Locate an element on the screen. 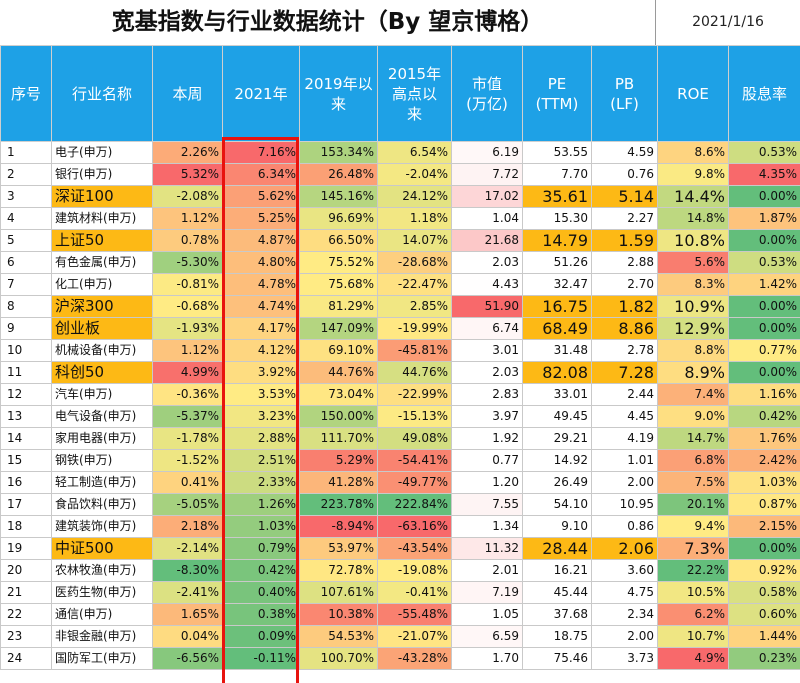  header-since-2015: 2015年 高点以 来 is located at coordinates (414, 93).